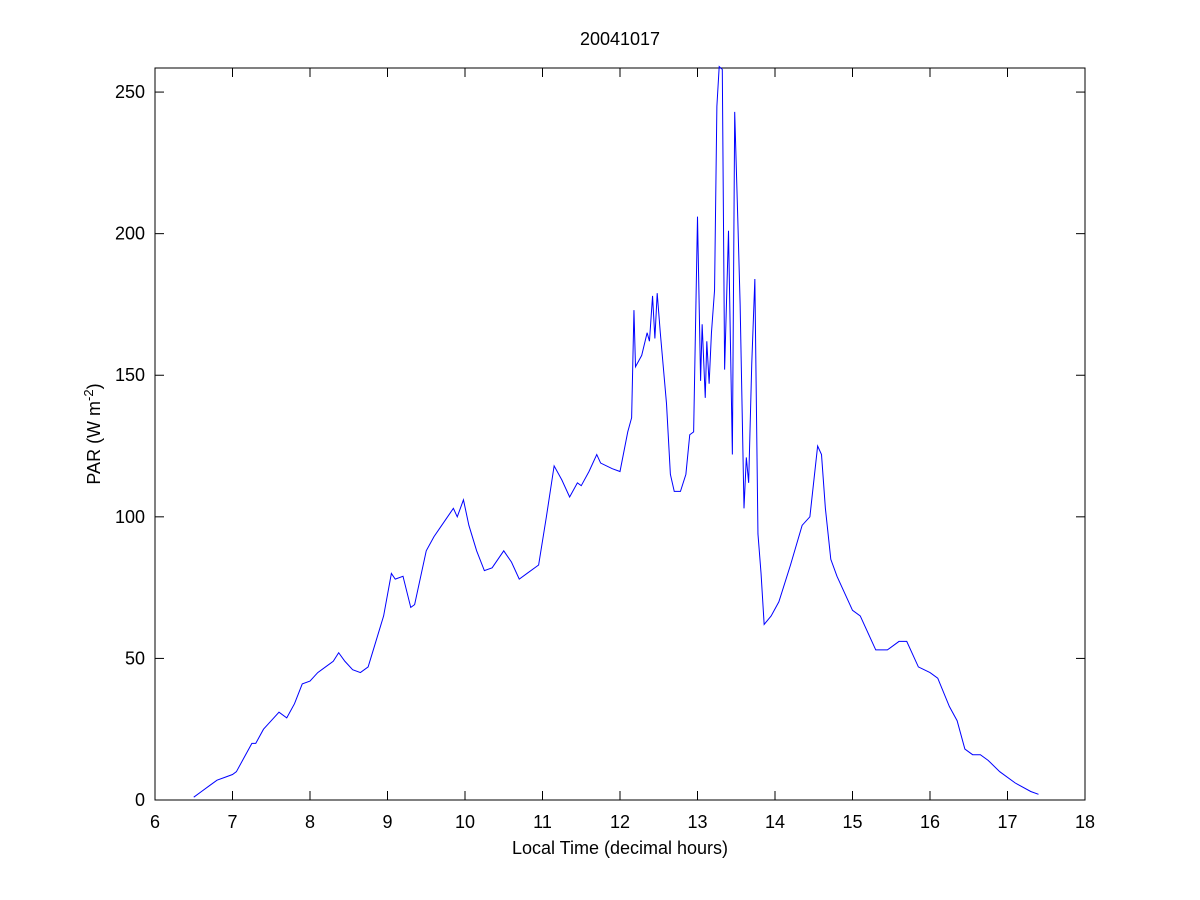 This screenshot has height=900, width=1200. Describe the element at coordinates (387, 822) in the screenshot. I see `x-tick-label: 9` at that location.